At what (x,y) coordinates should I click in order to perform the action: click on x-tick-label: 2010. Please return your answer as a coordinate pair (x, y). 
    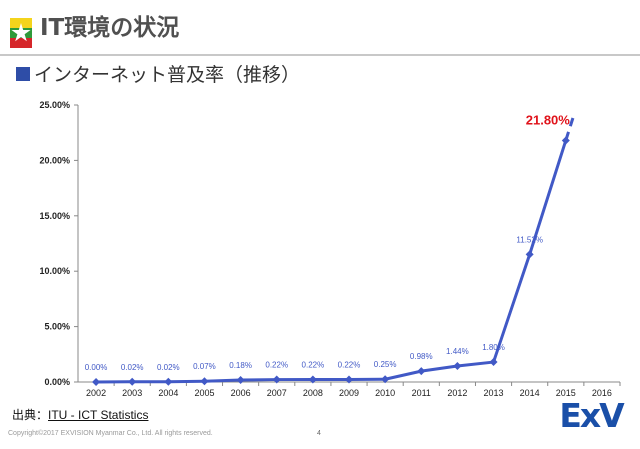
    Looking at the image, I should click on (385, 393).